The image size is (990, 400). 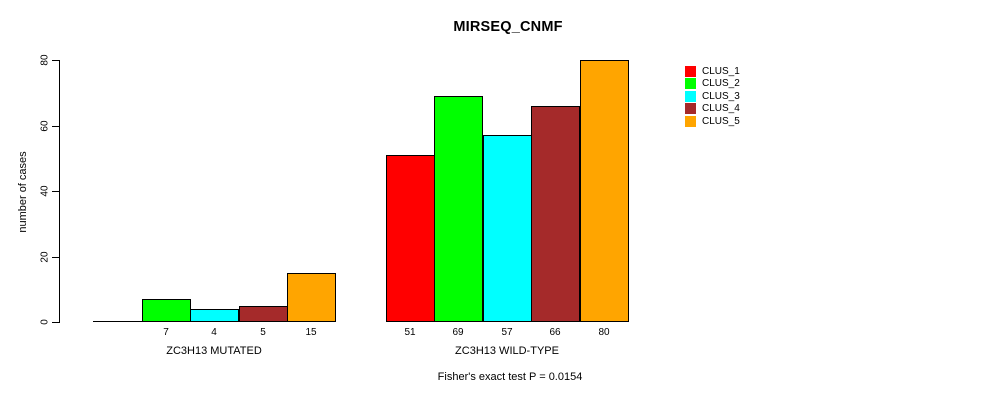 I want to click on legend-item-clus_5: CLUS_5, so click(x=712, y=121).